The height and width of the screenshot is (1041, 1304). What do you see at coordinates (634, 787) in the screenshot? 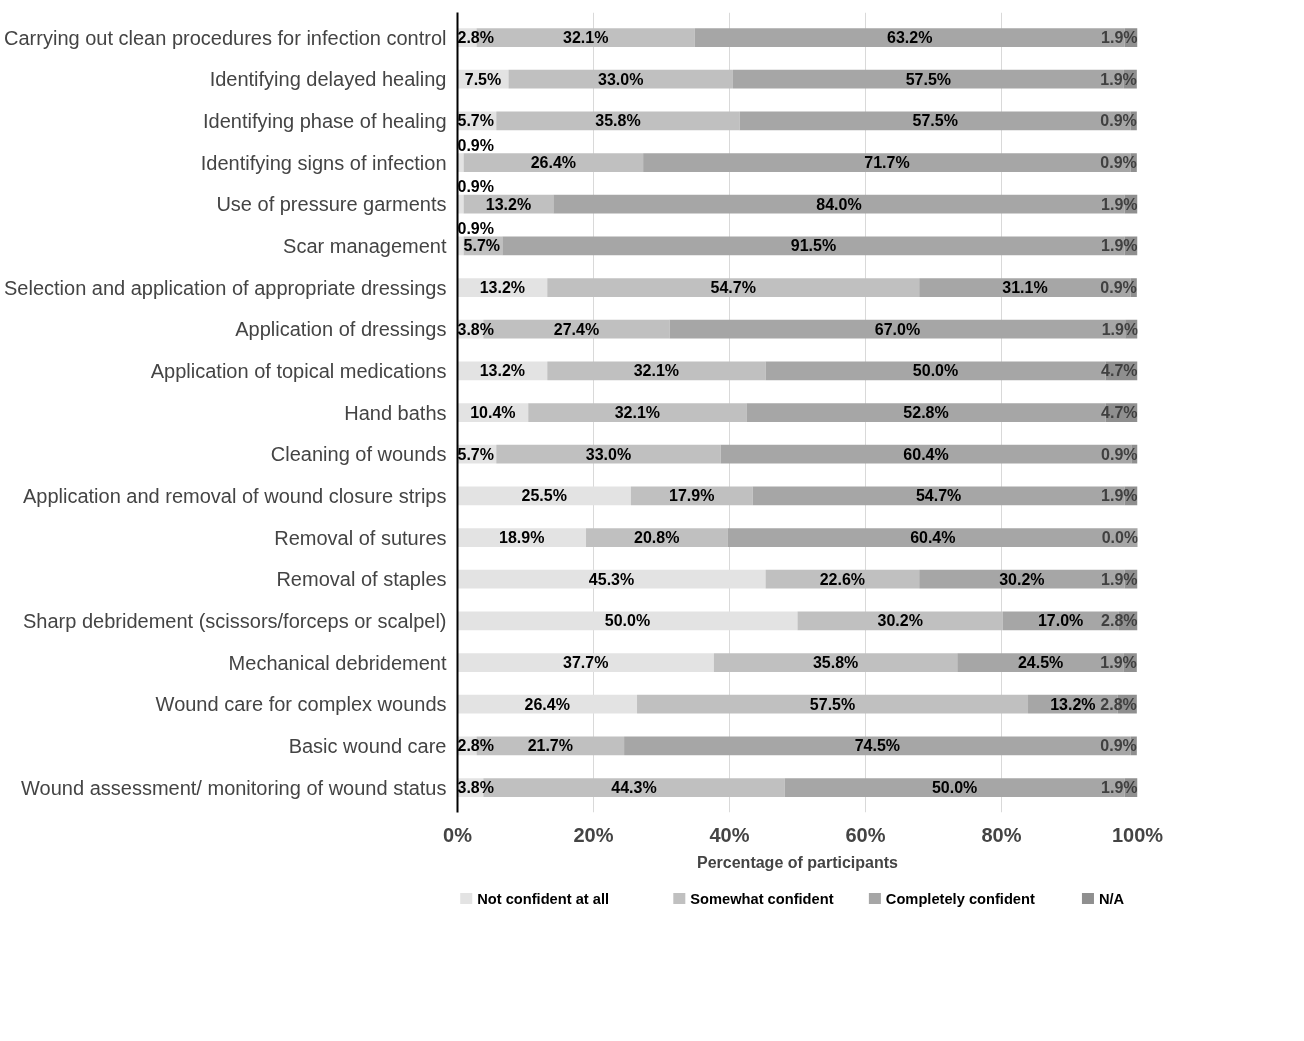
I see `data-label: 44.3%` at bounding box center [634, 787].